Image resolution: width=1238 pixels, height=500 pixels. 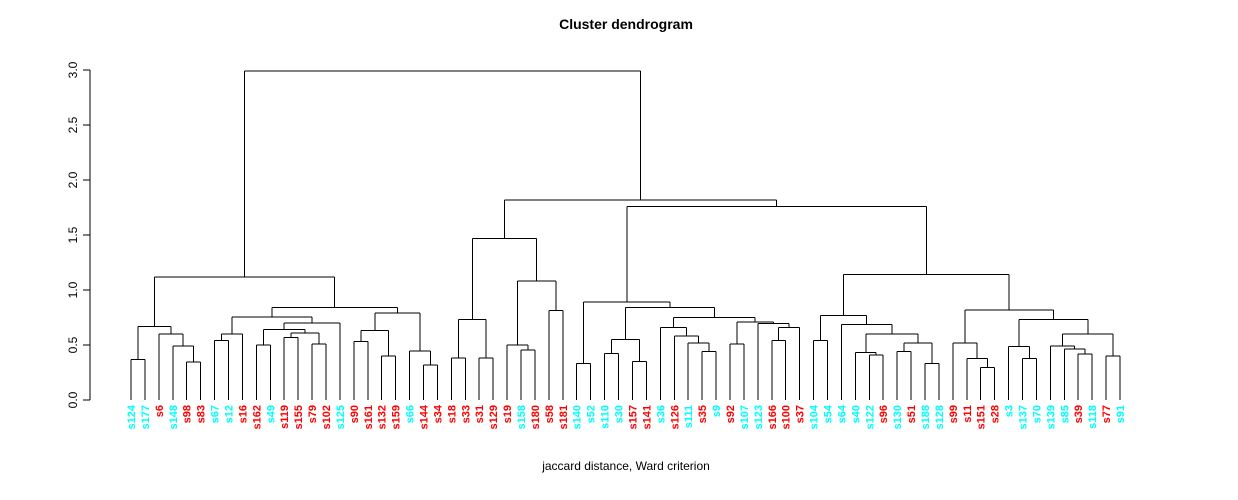 I want to click on leaf-label: s64, so click(x=842, y=413).